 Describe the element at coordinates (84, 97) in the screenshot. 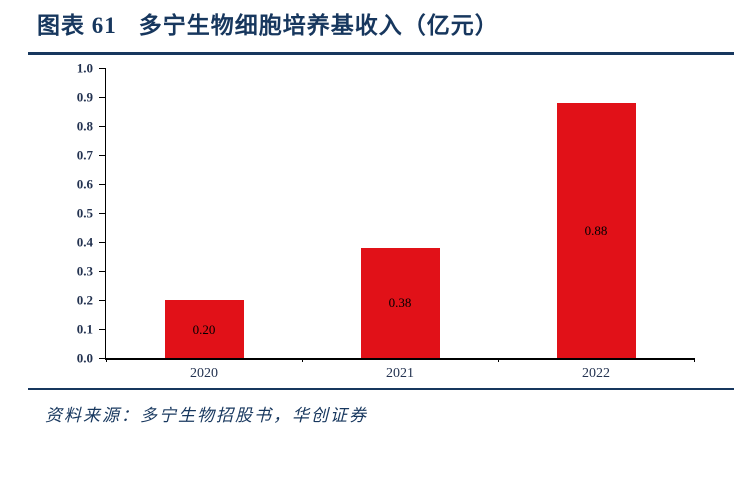

I see `y-axis-tick-label: 0.9` at that location.